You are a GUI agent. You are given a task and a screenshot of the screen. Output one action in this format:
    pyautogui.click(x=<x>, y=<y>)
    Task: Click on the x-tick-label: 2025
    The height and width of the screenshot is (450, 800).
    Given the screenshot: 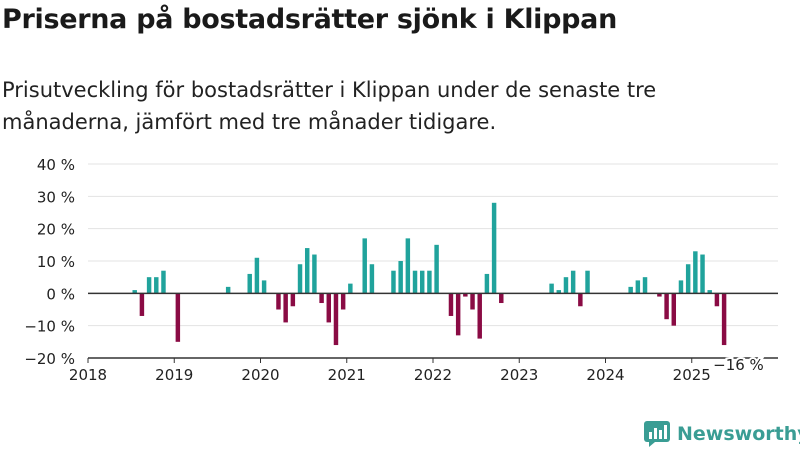 What is the action you would take?
    pyautogui.click(x=692, y=375)
    